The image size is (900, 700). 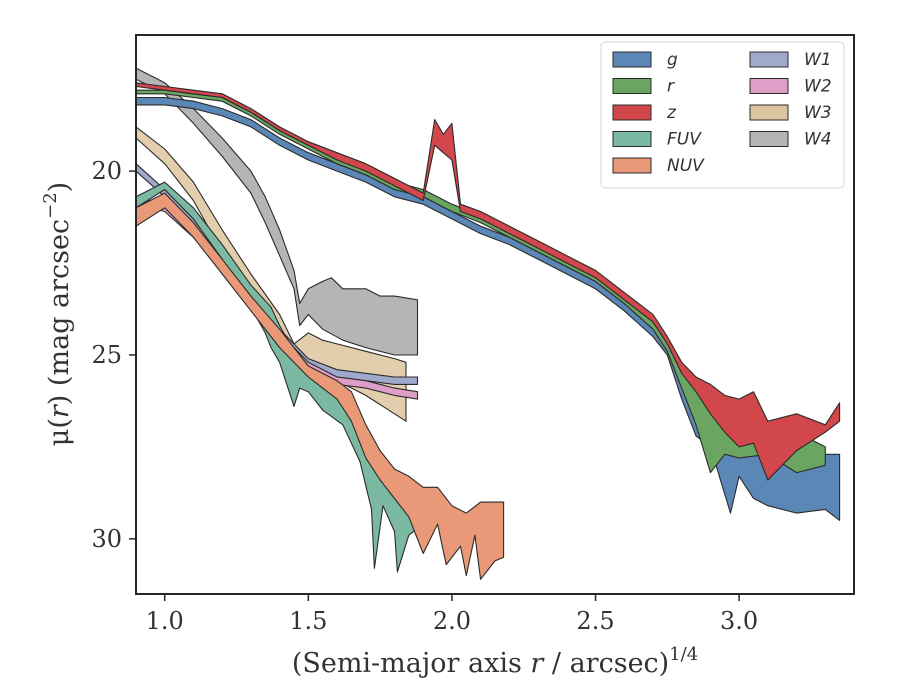 I want to click on legend-label-r: r, so click(x=671, y=87).